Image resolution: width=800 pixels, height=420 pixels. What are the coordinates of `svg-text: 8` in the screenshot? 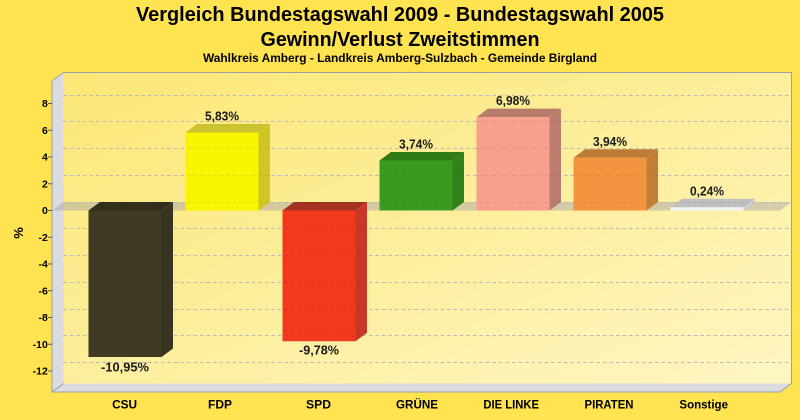 It's located at (45, 104).